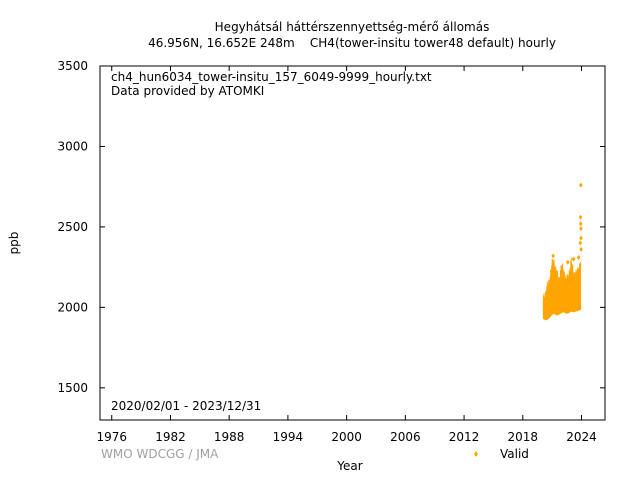 Image resolution: width=640 pixels, height=480 pixels. I want to click on x-tick-label: 2018, so click(523, 437).